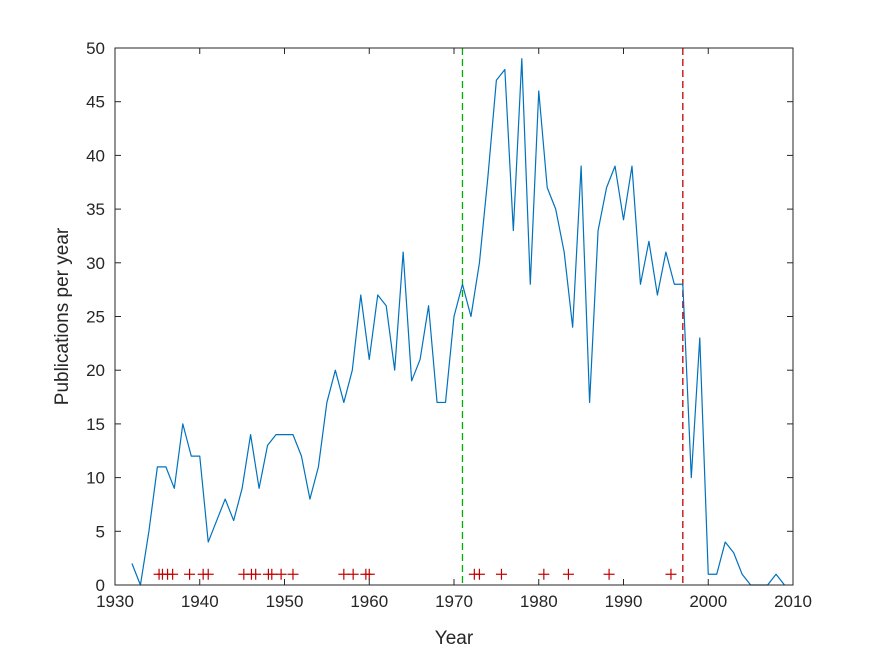  What do you see at coordinates (95, 317) in the screenshot?
I see `y-tick-label: 25` at bounding box center [95, 317].